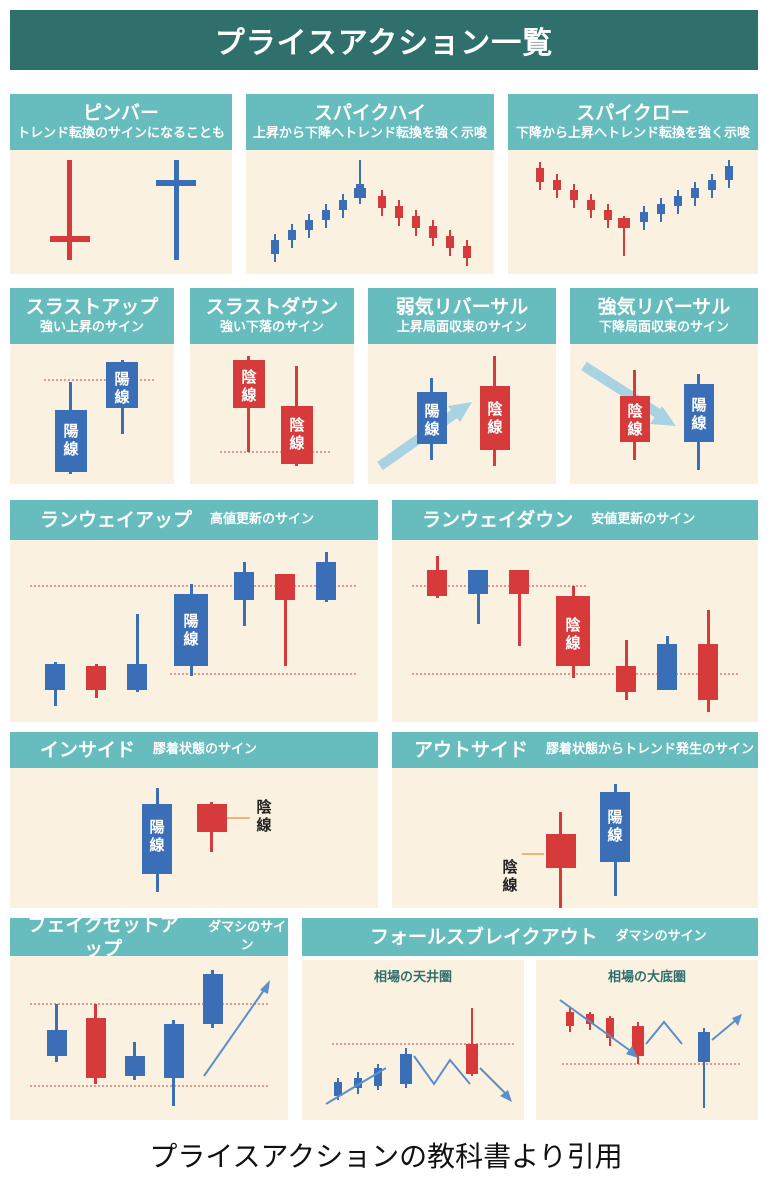  What do you see at coordinates (412, 977) in the screenshot?
I see `subpanel-label: 相場の天井圏` at bounding box center [412, 977].